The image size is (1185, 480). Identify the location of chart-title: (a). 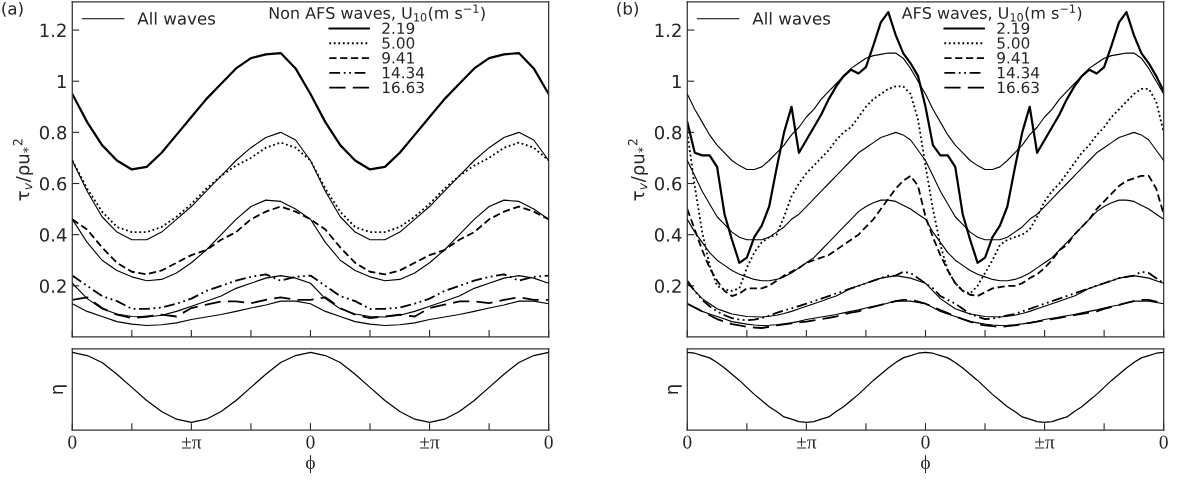
(12, 9).